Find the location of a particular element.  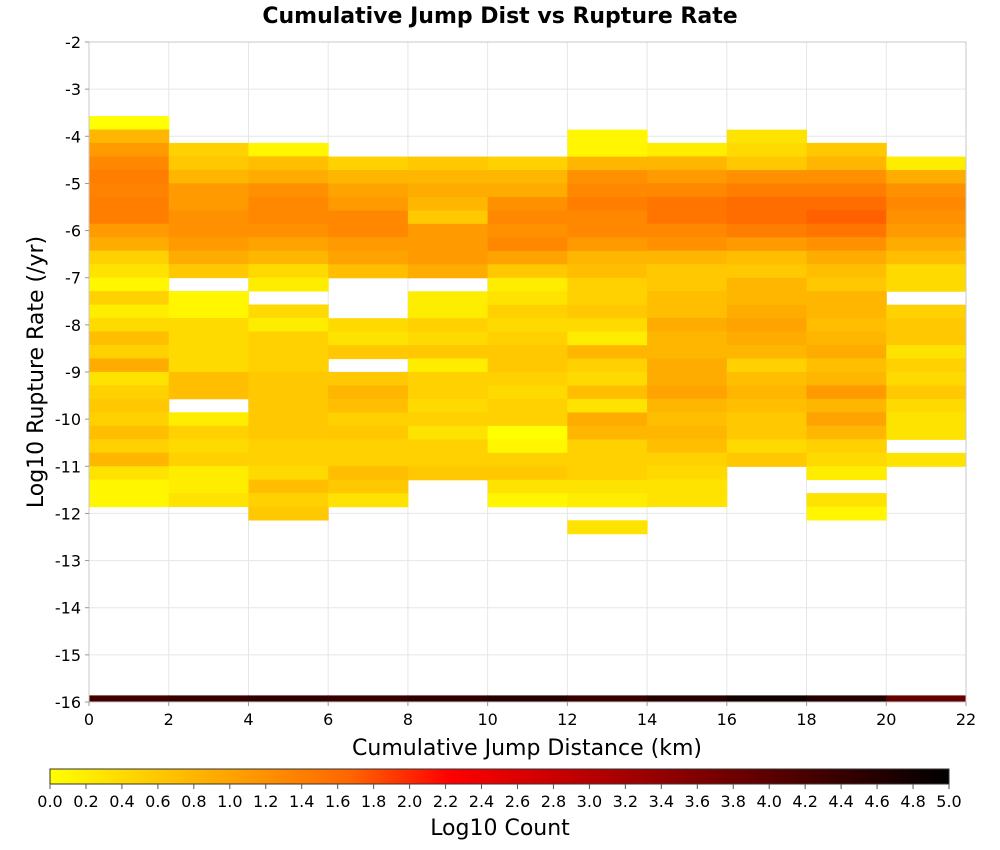

y-axis-ticks: -2 -3 -4 -5 -6 -7 -8 -9 -10 -11 -12 -13 -14 -15 -16 is located at coordinates (72, 372).